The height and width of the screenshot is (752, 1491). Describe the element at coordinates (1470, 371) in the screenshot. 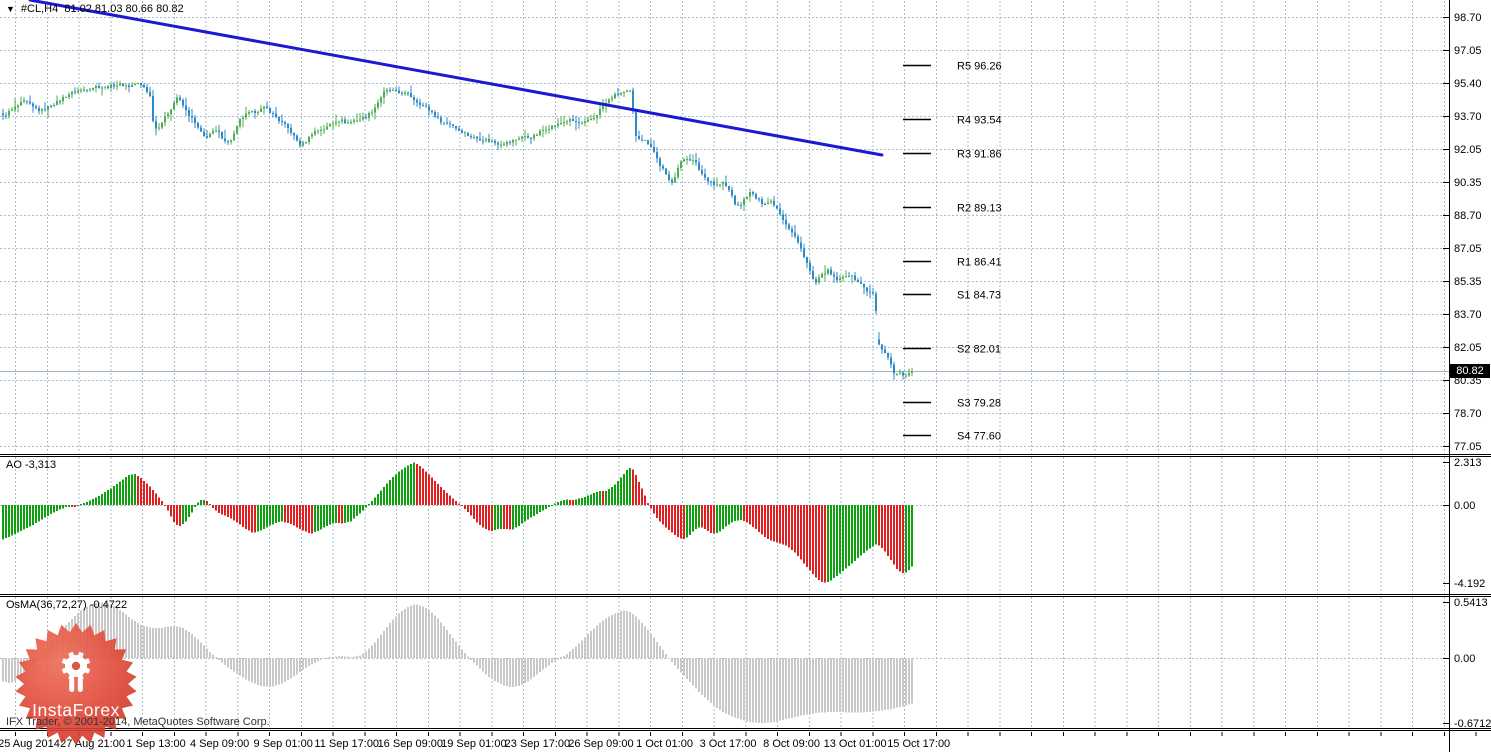

I see `current-price-tag: 80.82` at that location.